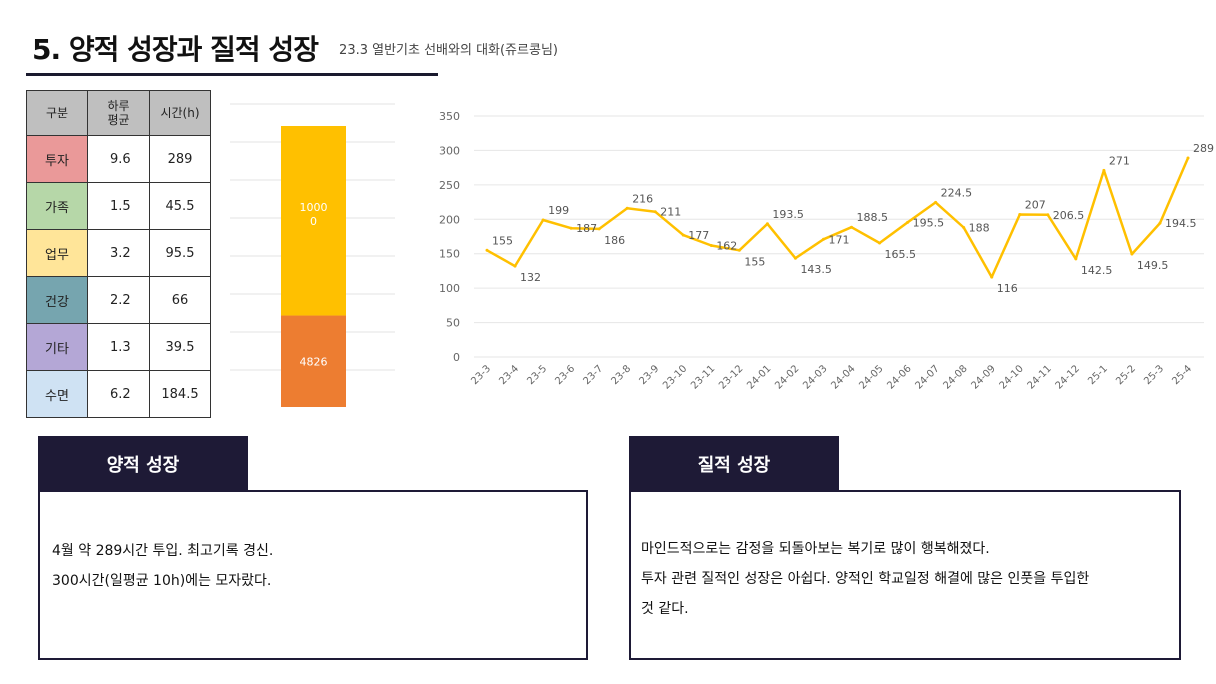  Describe the element at coordinates (449, 185) in the screenshot. I see `y-tick-label: 250` at that location.